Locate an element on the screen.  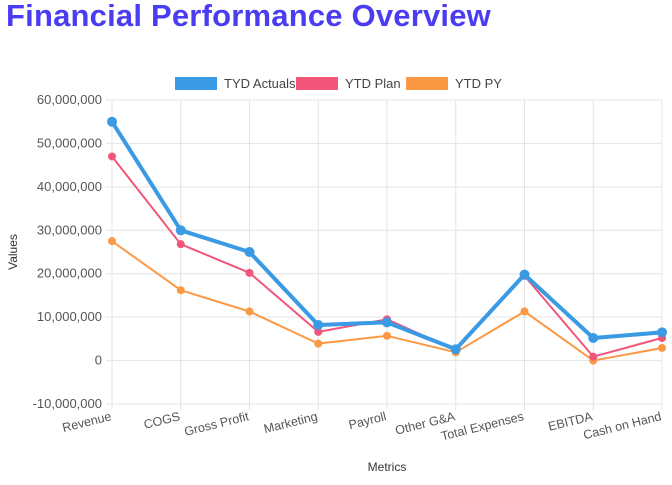
page-title: Financial Performance Overview is located at coordinates (248, 16).